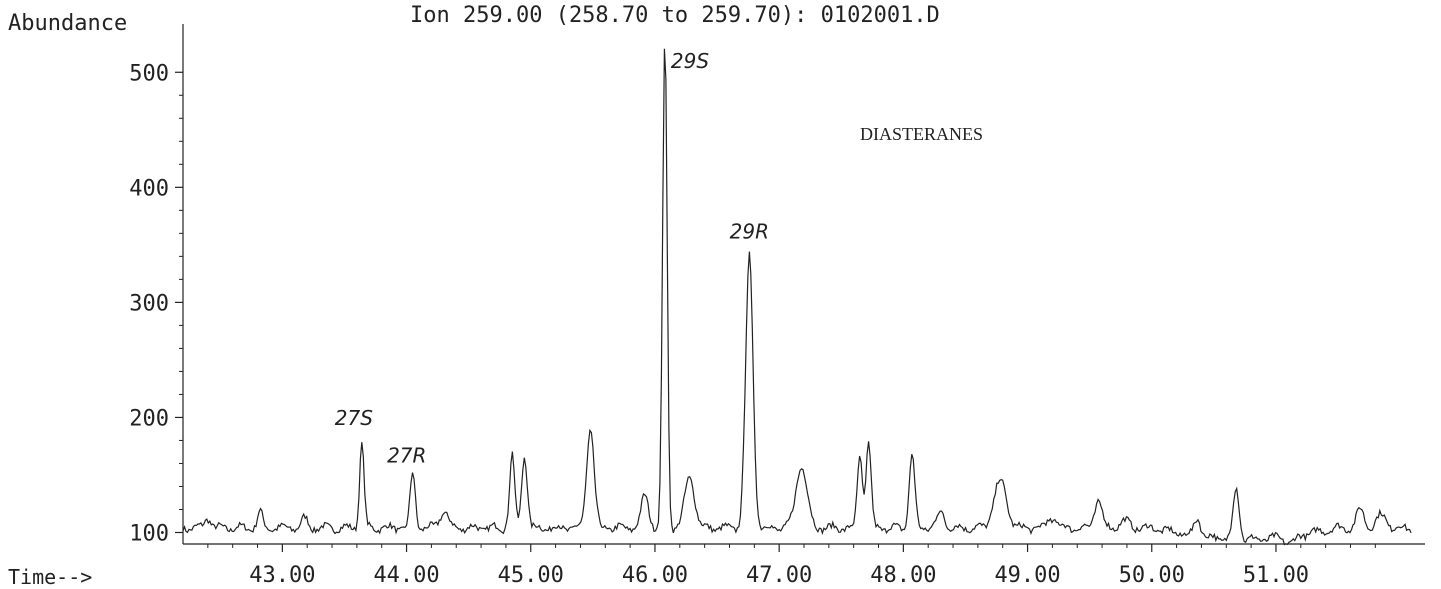  What do you see at coordinates (406, 456) in the screenshot?
I see `peak-label: 27R` at bounding box center [406, 456].